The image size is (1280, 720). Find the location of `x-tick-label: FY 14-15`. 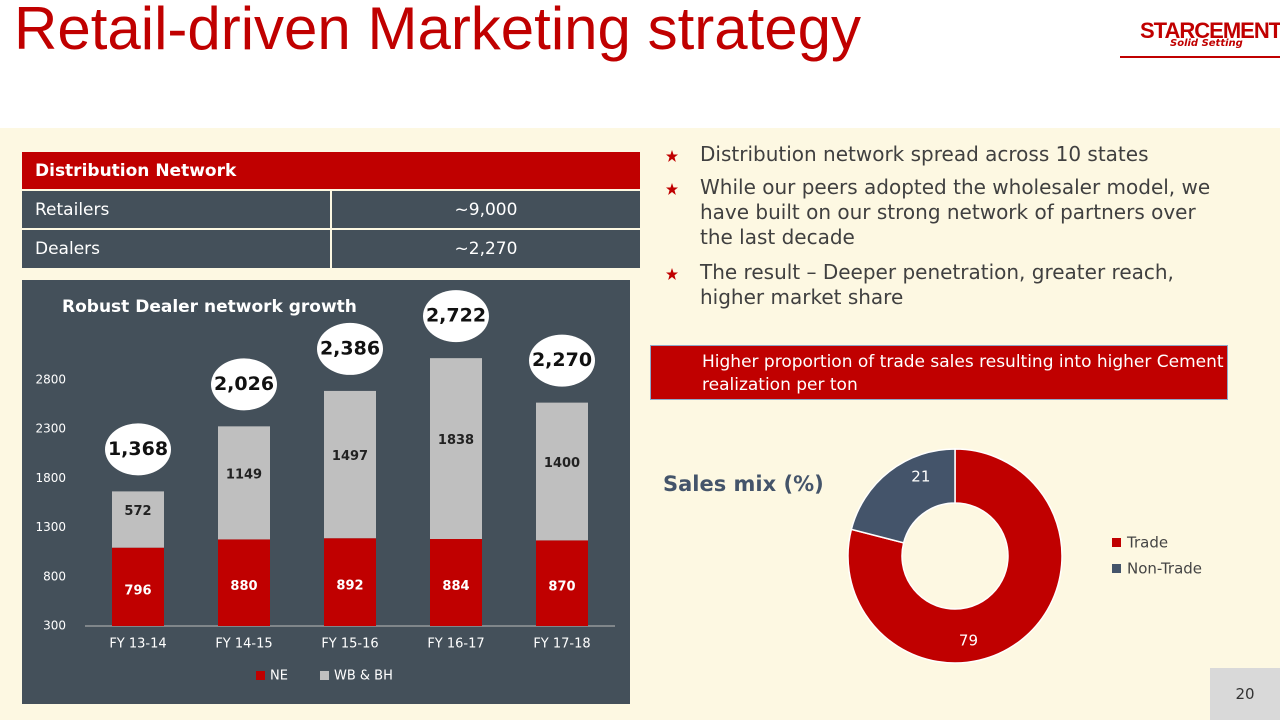

x-tick-label: FY 14-15 is located at coordinates (243, 644).